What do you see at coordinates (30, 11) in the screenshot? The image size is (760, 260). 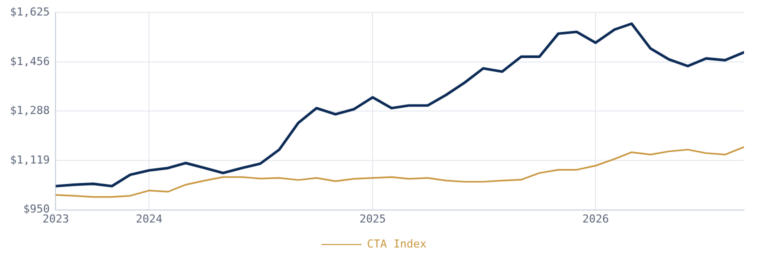 I see `y-tick-label: $1,625` at bounding box center [30, 11].